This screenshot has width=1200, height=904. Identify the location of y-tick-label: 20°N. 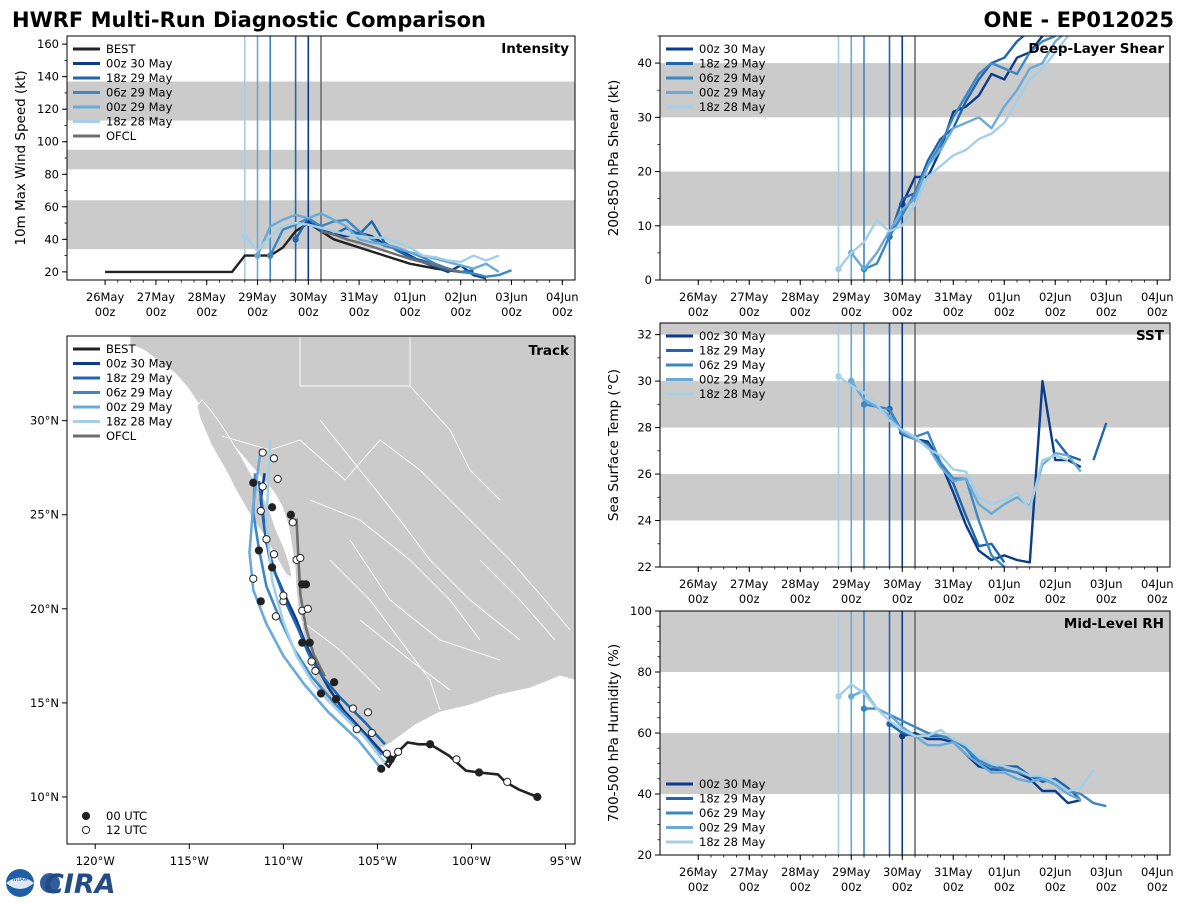
(44, 609).